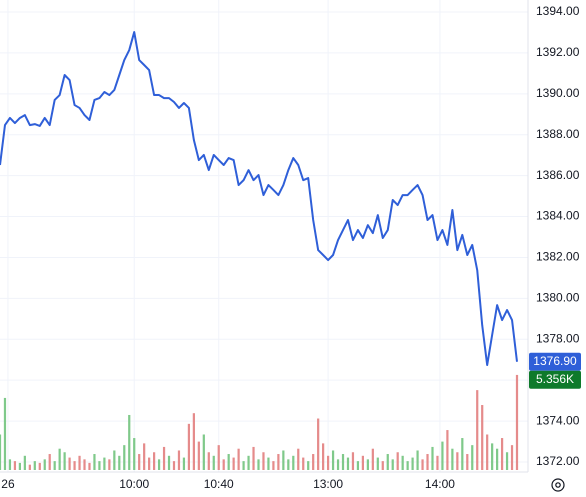  Describe the element at coordinates (134, 484) in the screenshot. I see `x-tick-label: 10:00` at that location.